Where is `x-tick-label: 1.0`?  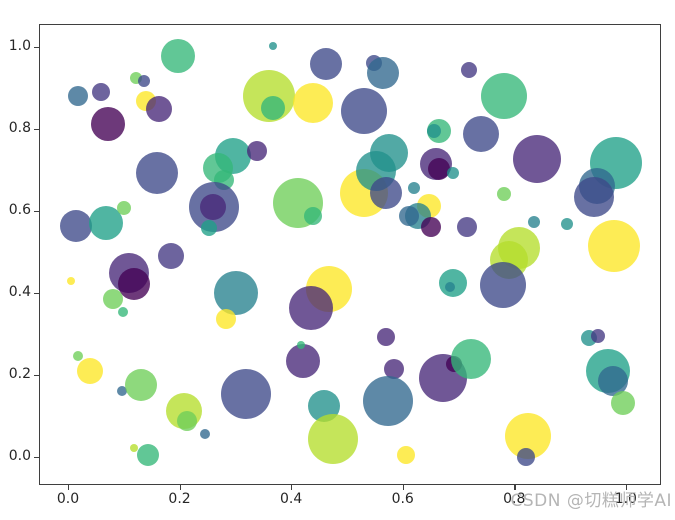
x-tick-label: 1.0 is located at coordinates (625, 499).